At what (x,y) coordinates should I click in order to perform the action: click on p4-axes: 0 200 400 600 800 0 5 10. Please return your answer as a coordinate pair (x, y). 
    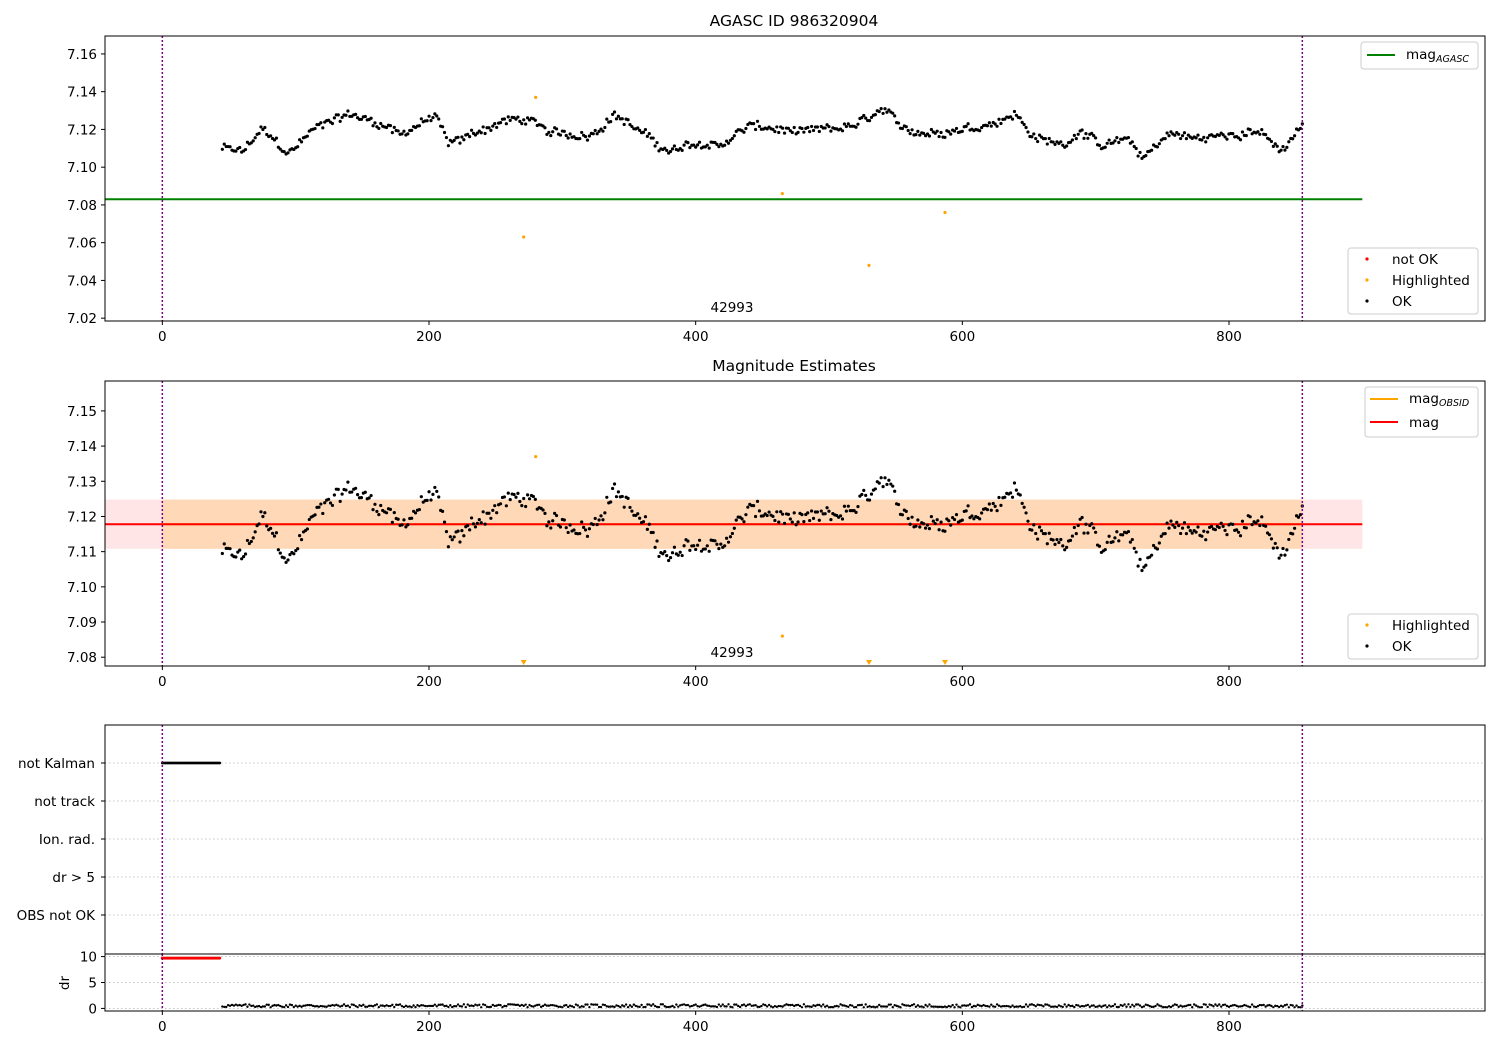
    Looking at the image, I should click on (782, 992).